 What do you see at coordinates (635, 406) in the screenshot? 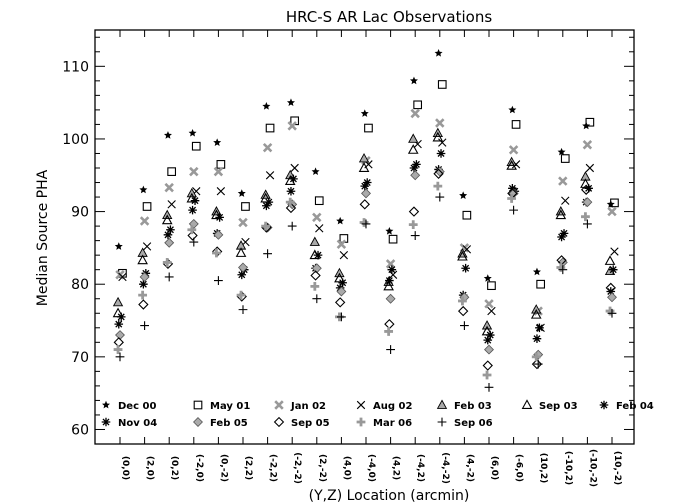
I see `legend-label: Feb 04` at bounding box center [635, 406].